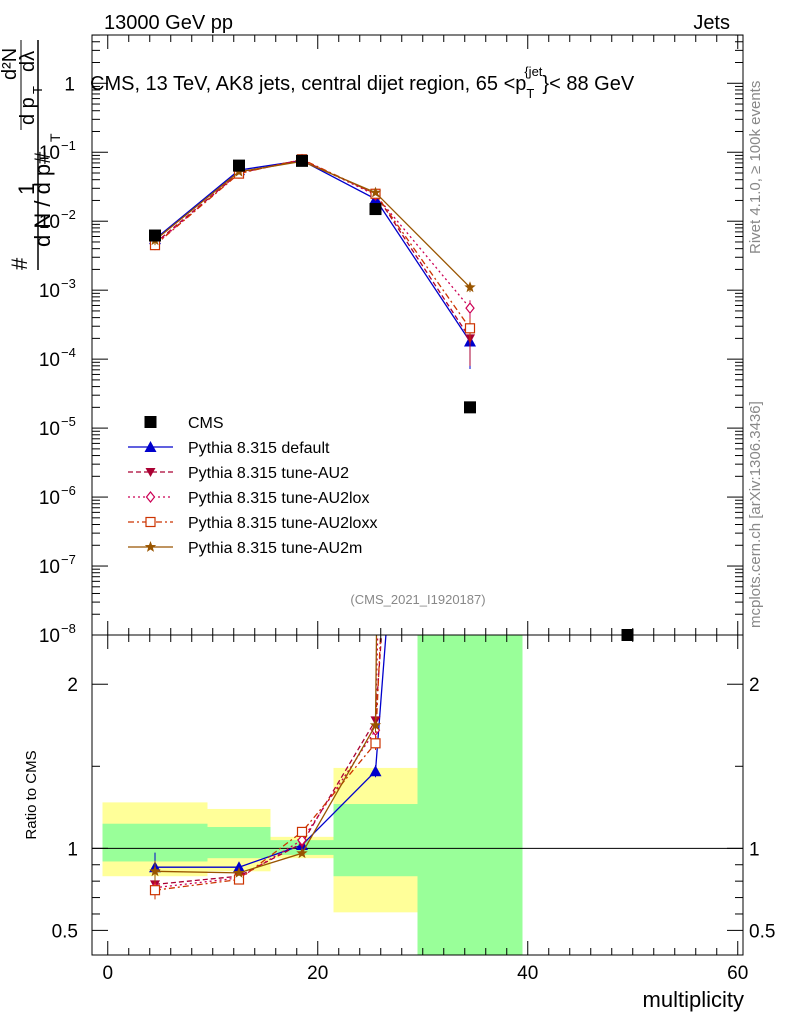 The height and width of the screenshot is (1024, 786). Describe the element at coordinates (72, 685) in the screenshot. I see `ratio-y-tick-label: 2` at that location.